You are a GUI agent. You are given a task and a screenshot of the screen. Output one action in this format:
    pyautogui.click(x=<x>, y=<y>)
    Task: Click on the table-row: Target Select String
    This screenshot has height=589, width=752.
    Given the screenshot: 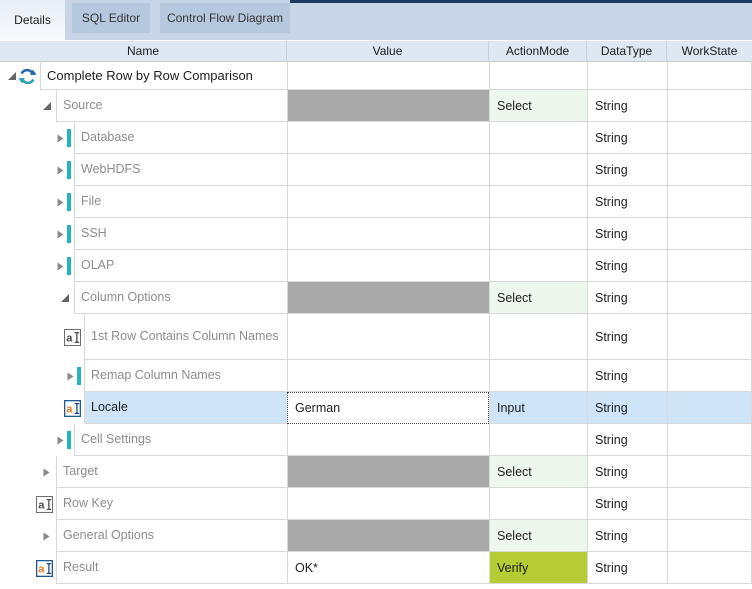 What is the action you would take?
    pyautogui.click(x=376, y=472)
    